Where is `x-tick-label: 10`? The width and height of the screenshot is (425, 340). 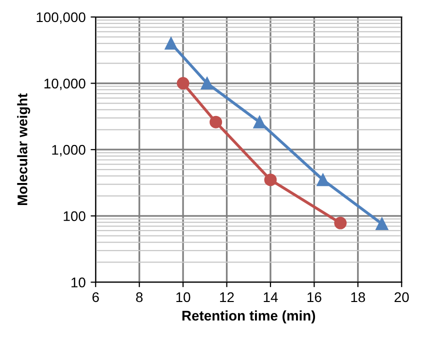 x-tick-label: 10 is located at coordinates (183, 297).